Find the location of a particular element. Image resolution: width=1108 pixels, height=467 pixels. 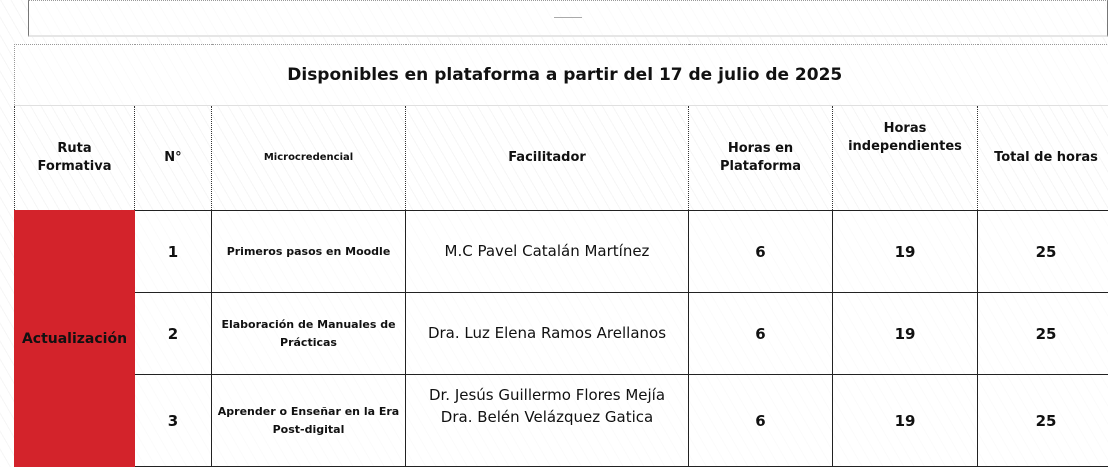

facilitador-name: Dr. Jesús Guillermo Flores Mejía is located at coordinates (547, 396).